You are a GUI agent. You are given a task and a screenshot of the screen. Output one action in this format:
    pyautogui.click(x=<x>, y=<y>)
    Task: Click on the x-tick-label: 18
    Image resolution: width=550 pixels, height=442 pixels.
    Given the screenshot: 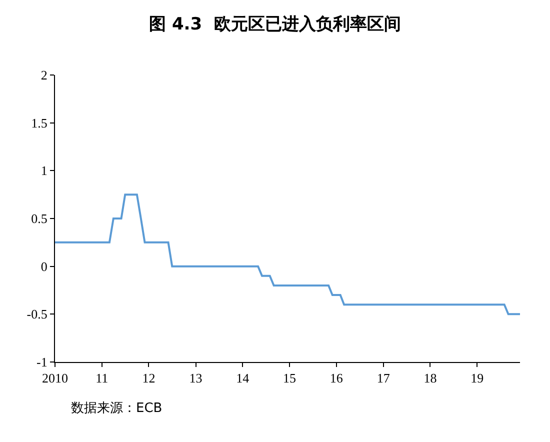 What is the action you would take?
    pyautogui.click(x=430, y=378)
    